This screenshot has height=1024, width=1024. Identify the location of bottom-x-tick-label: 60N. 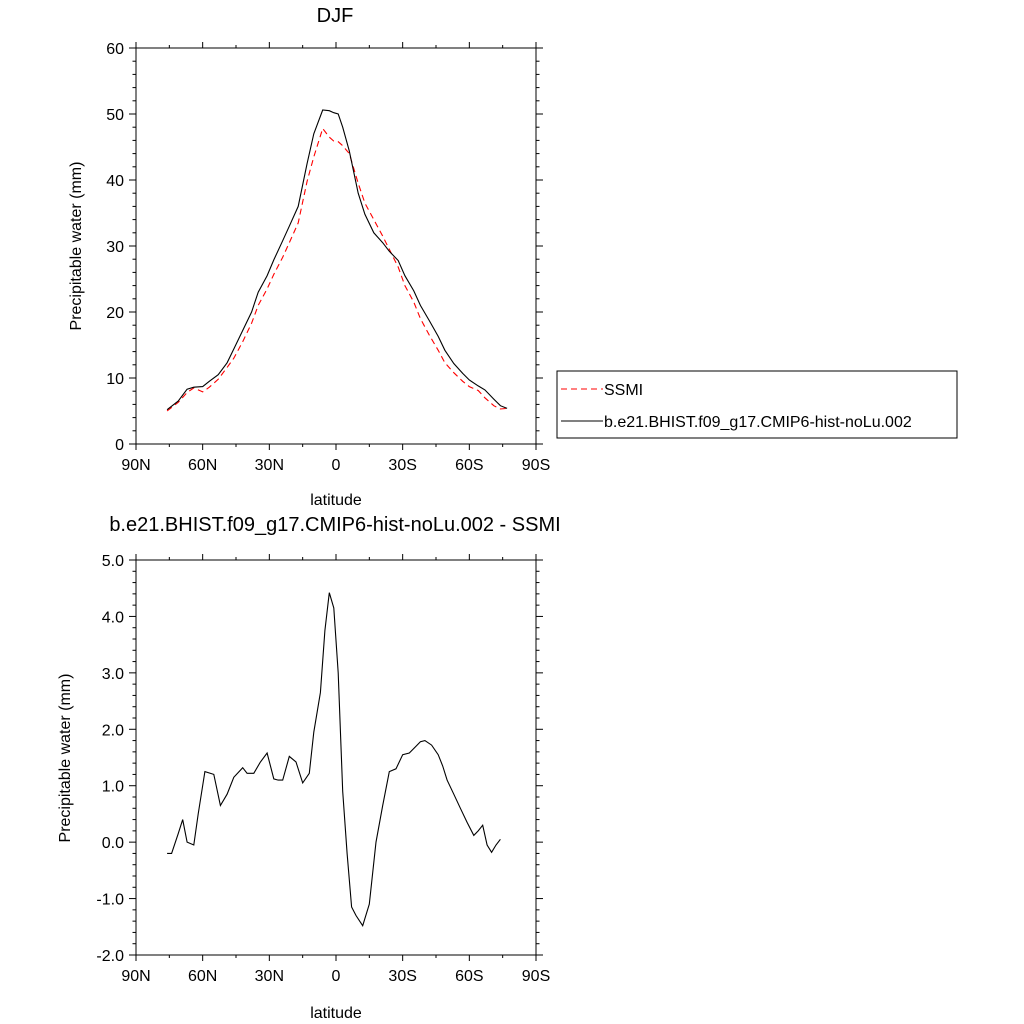
(202, 976).